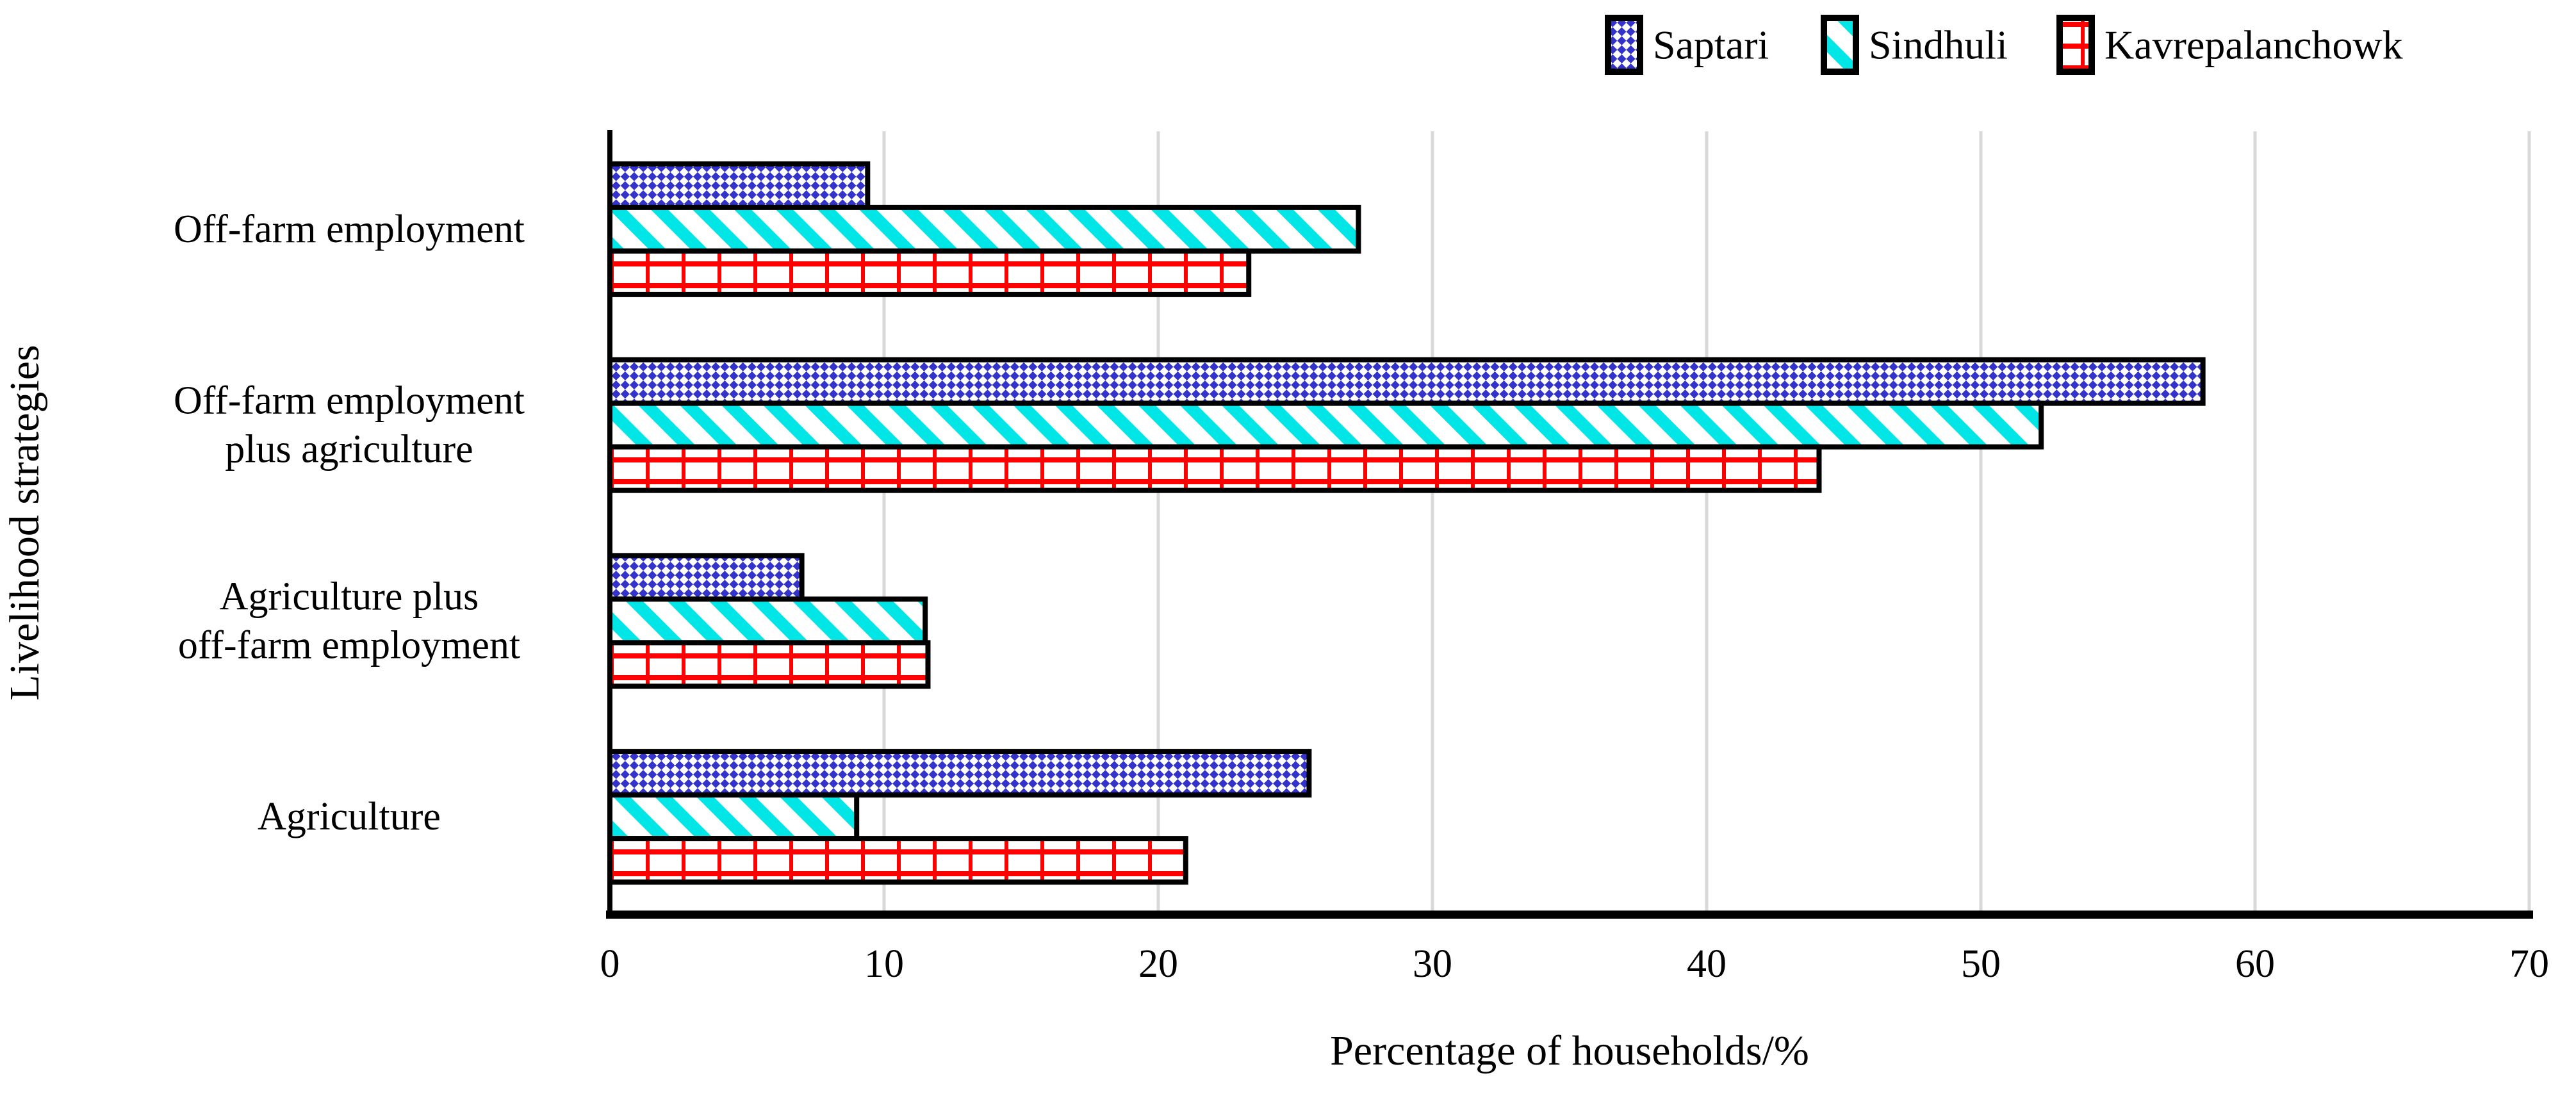 This screenshot has width=2576, height=1103. I want to click on legend-item-kavrepalanchowk: Kavrepalanchowk, so click(2229, 45).